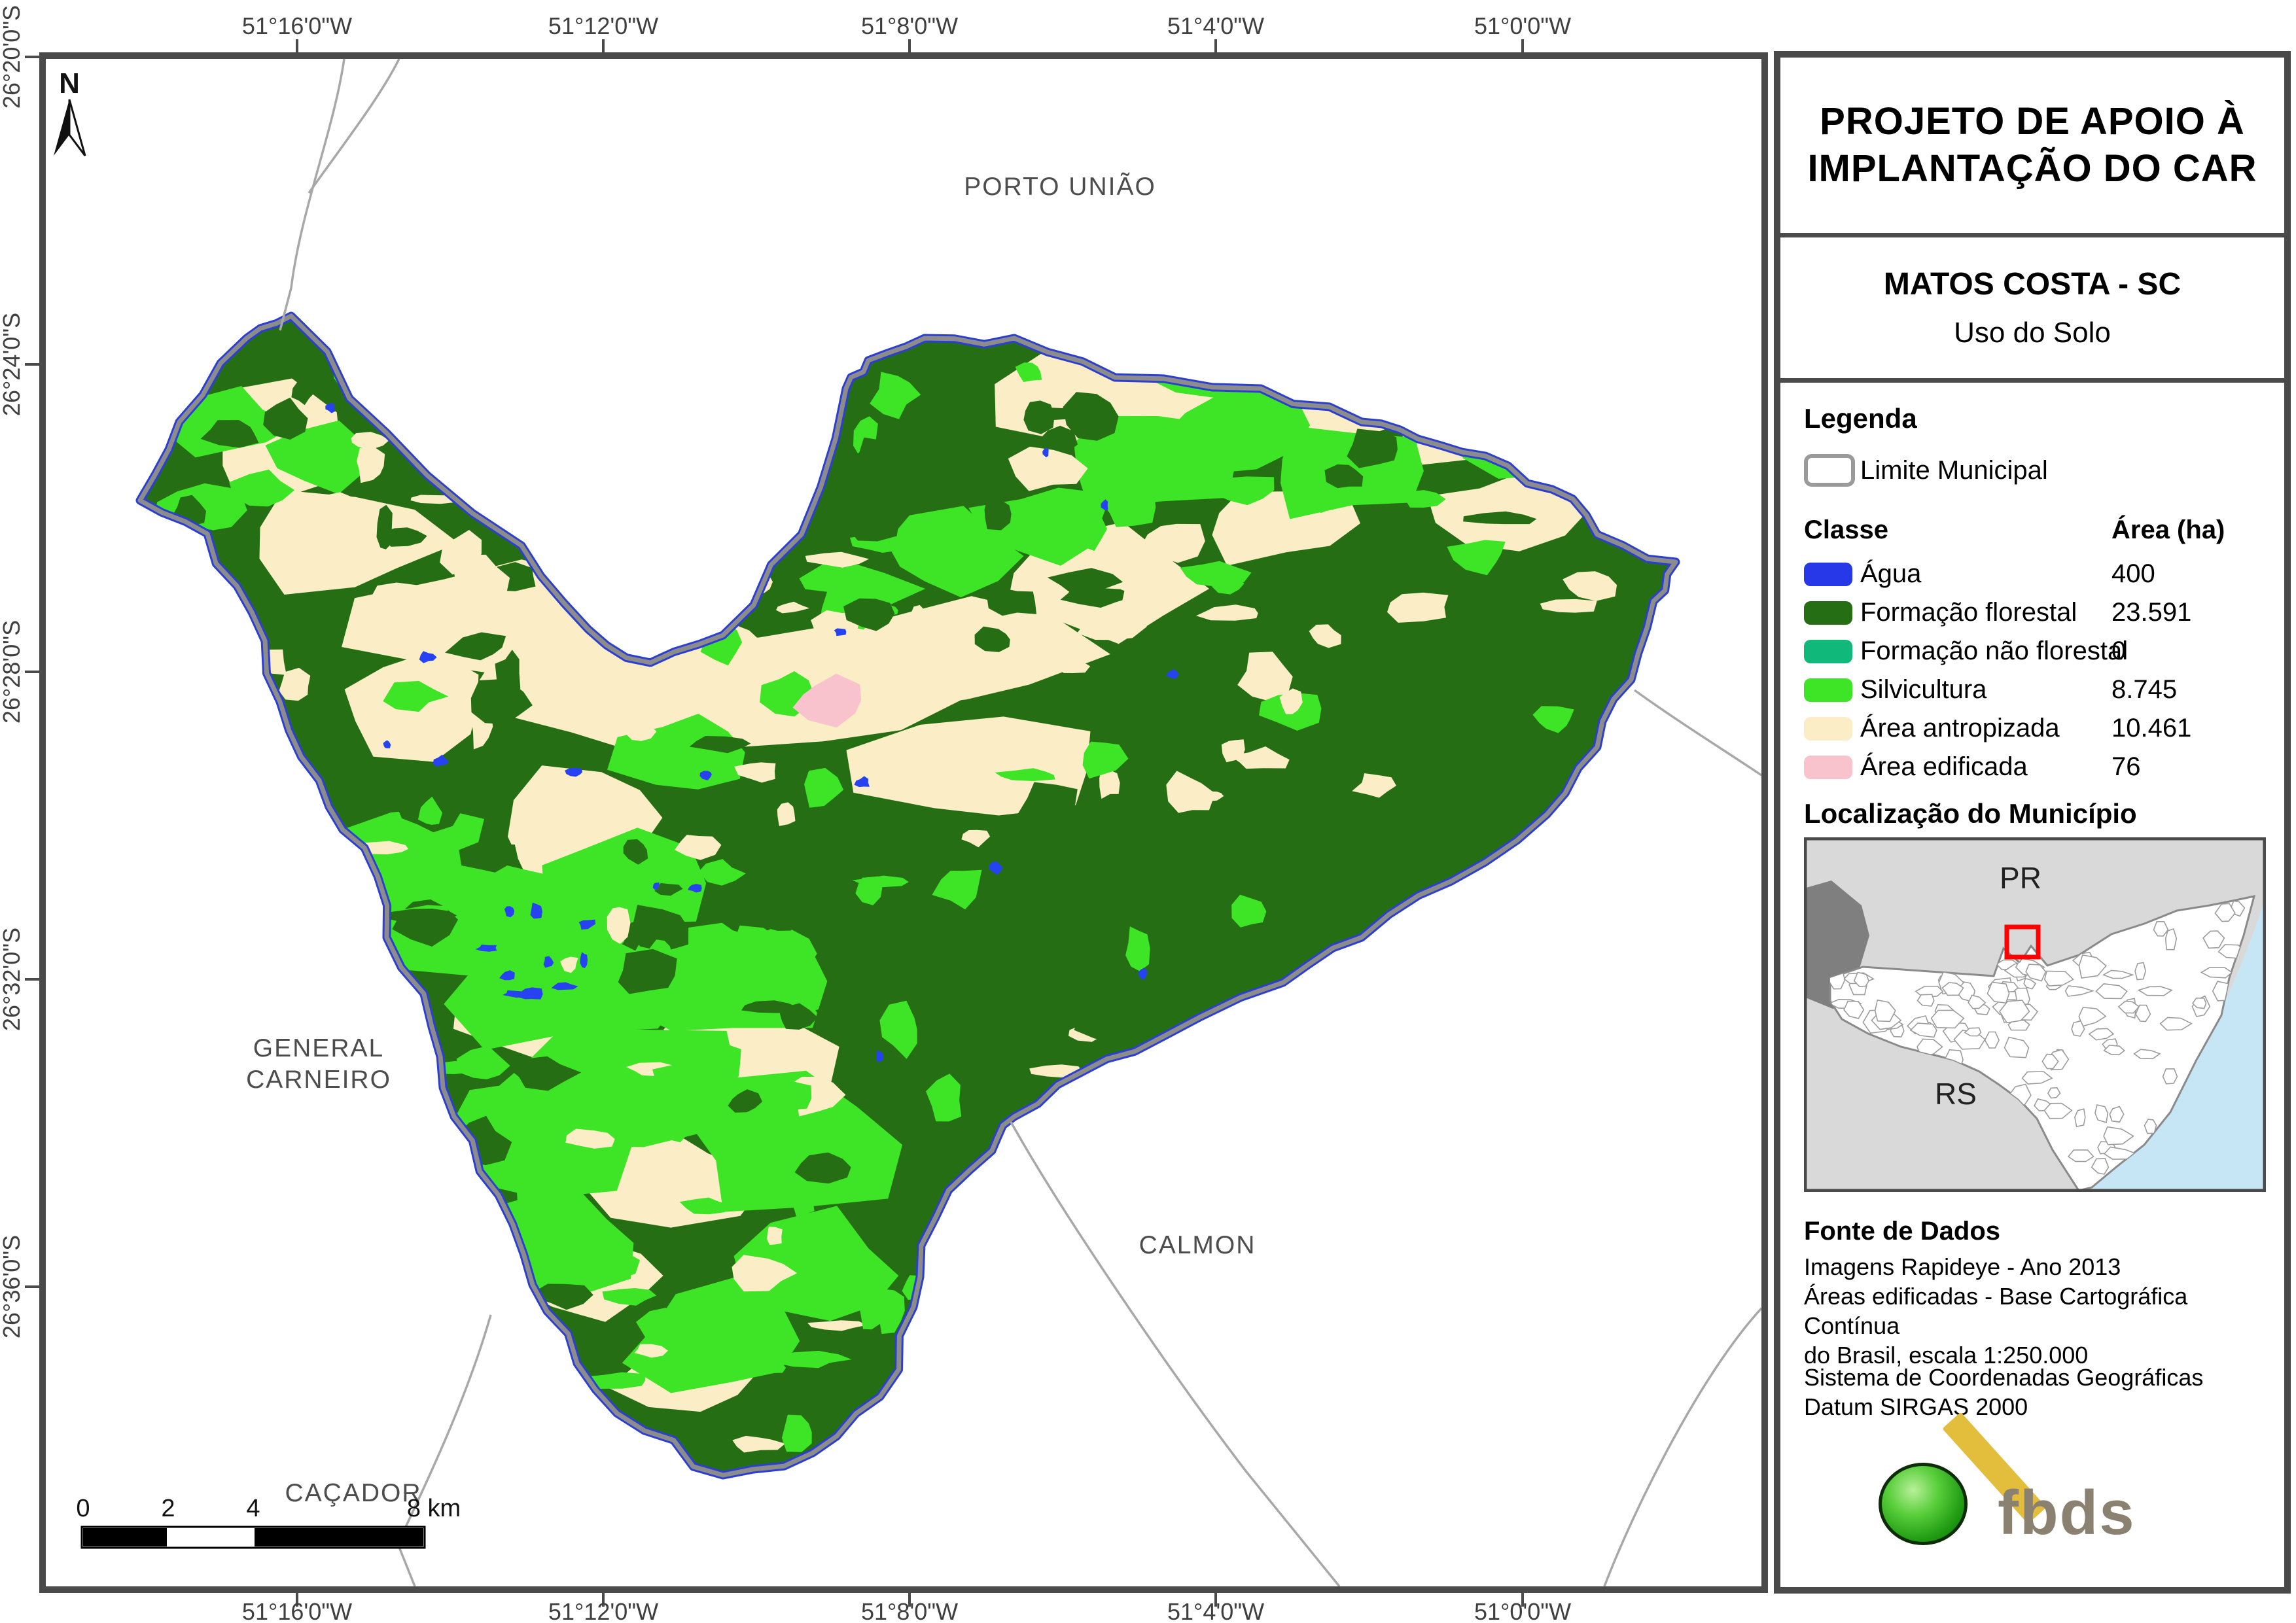  What do you see at coordinates (1924, 1504) in the screenshot?
I see `logo-globe-icon` at bounding box center [1924, 1504].